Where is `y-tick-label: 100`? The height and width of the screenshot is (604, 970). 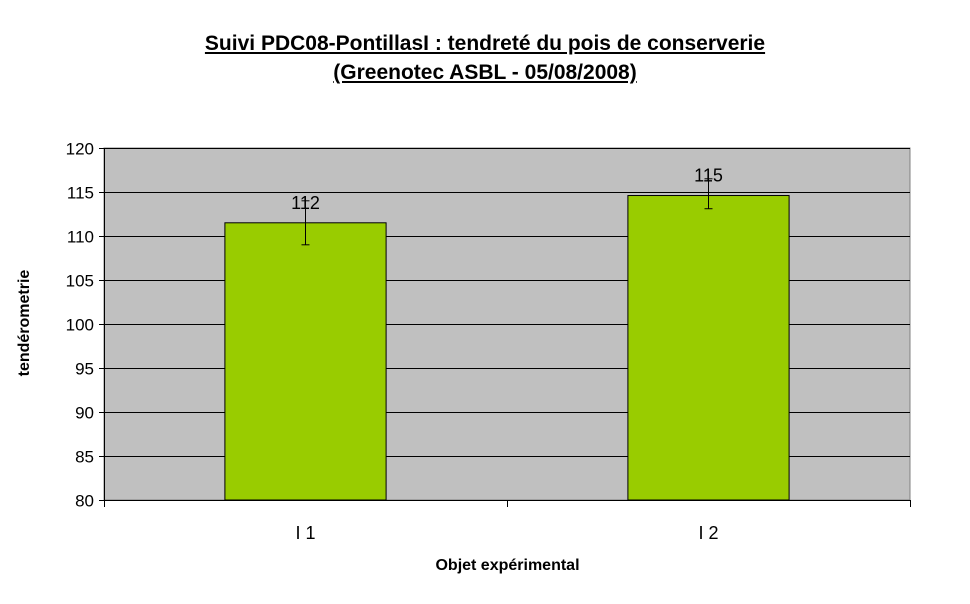 y-tick-label: 100 is located at coordinates (80, 325).